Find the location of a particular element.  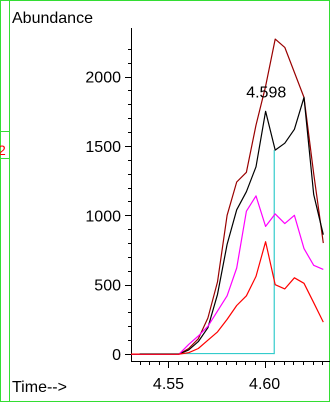

x-axis-label: Time--> is located at coordinates (39, 387).